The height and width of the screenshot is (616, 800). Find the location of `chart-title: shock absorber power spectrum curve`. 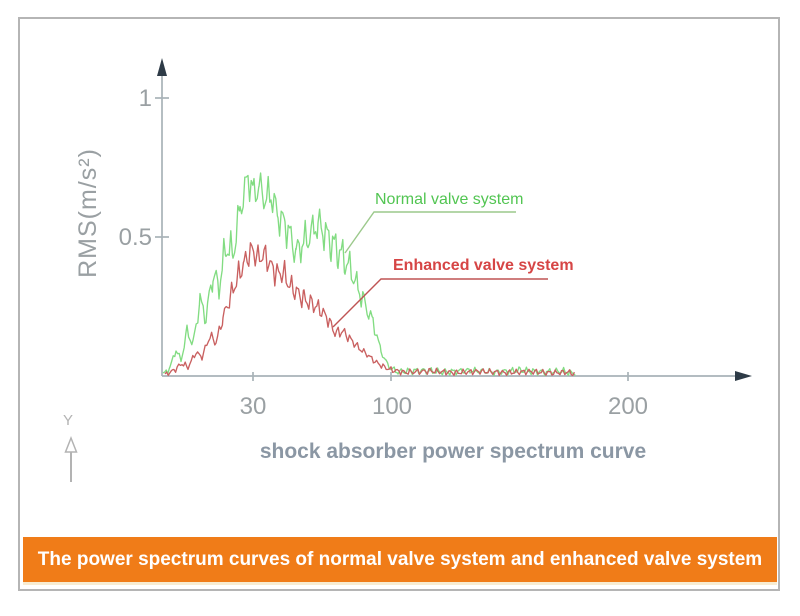

chart-title: shock absorber power spectrum curve is located at coordinates (453, 451).